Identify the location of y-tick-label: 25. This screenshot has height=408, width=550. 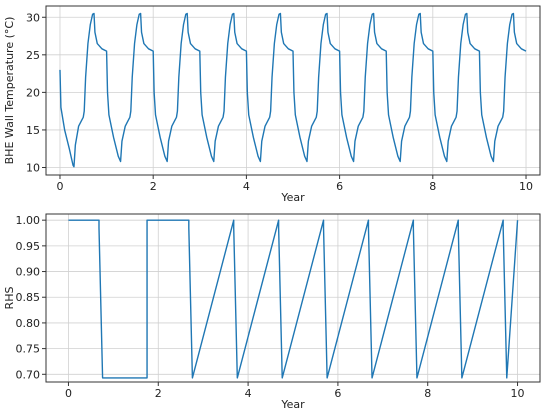
(33, 55).